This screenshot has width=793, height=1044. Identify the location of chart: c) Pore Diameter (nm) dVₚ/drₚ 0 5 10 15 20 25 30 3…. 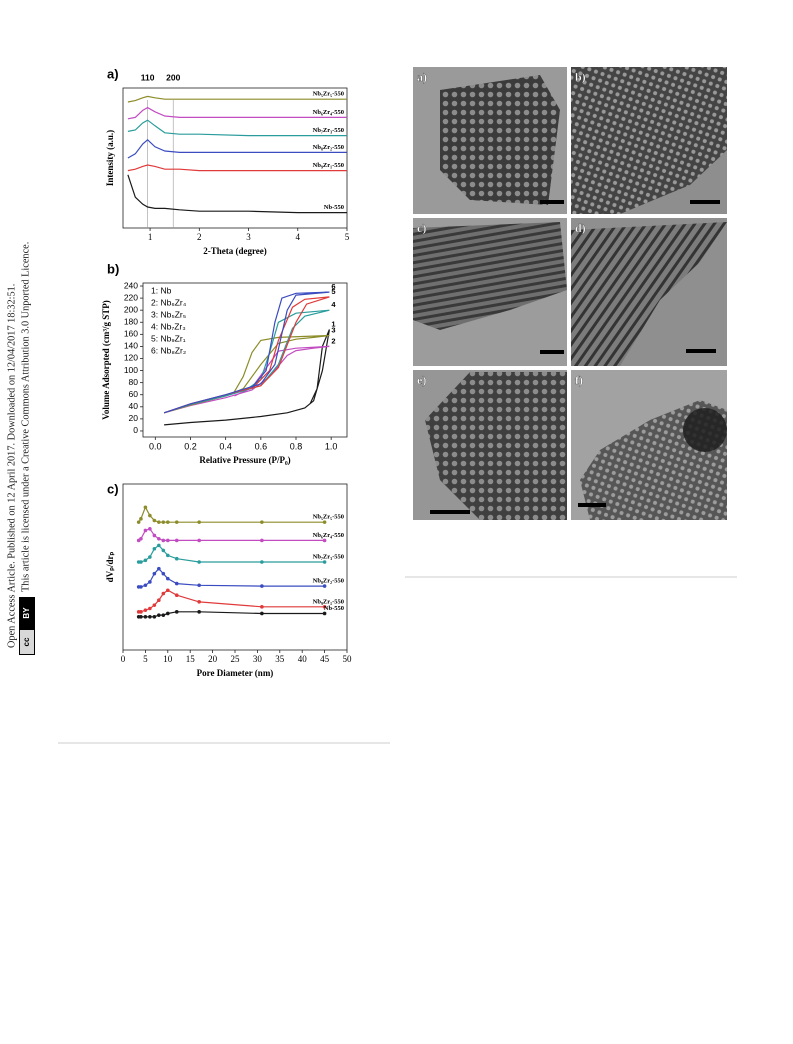
(228, 579).